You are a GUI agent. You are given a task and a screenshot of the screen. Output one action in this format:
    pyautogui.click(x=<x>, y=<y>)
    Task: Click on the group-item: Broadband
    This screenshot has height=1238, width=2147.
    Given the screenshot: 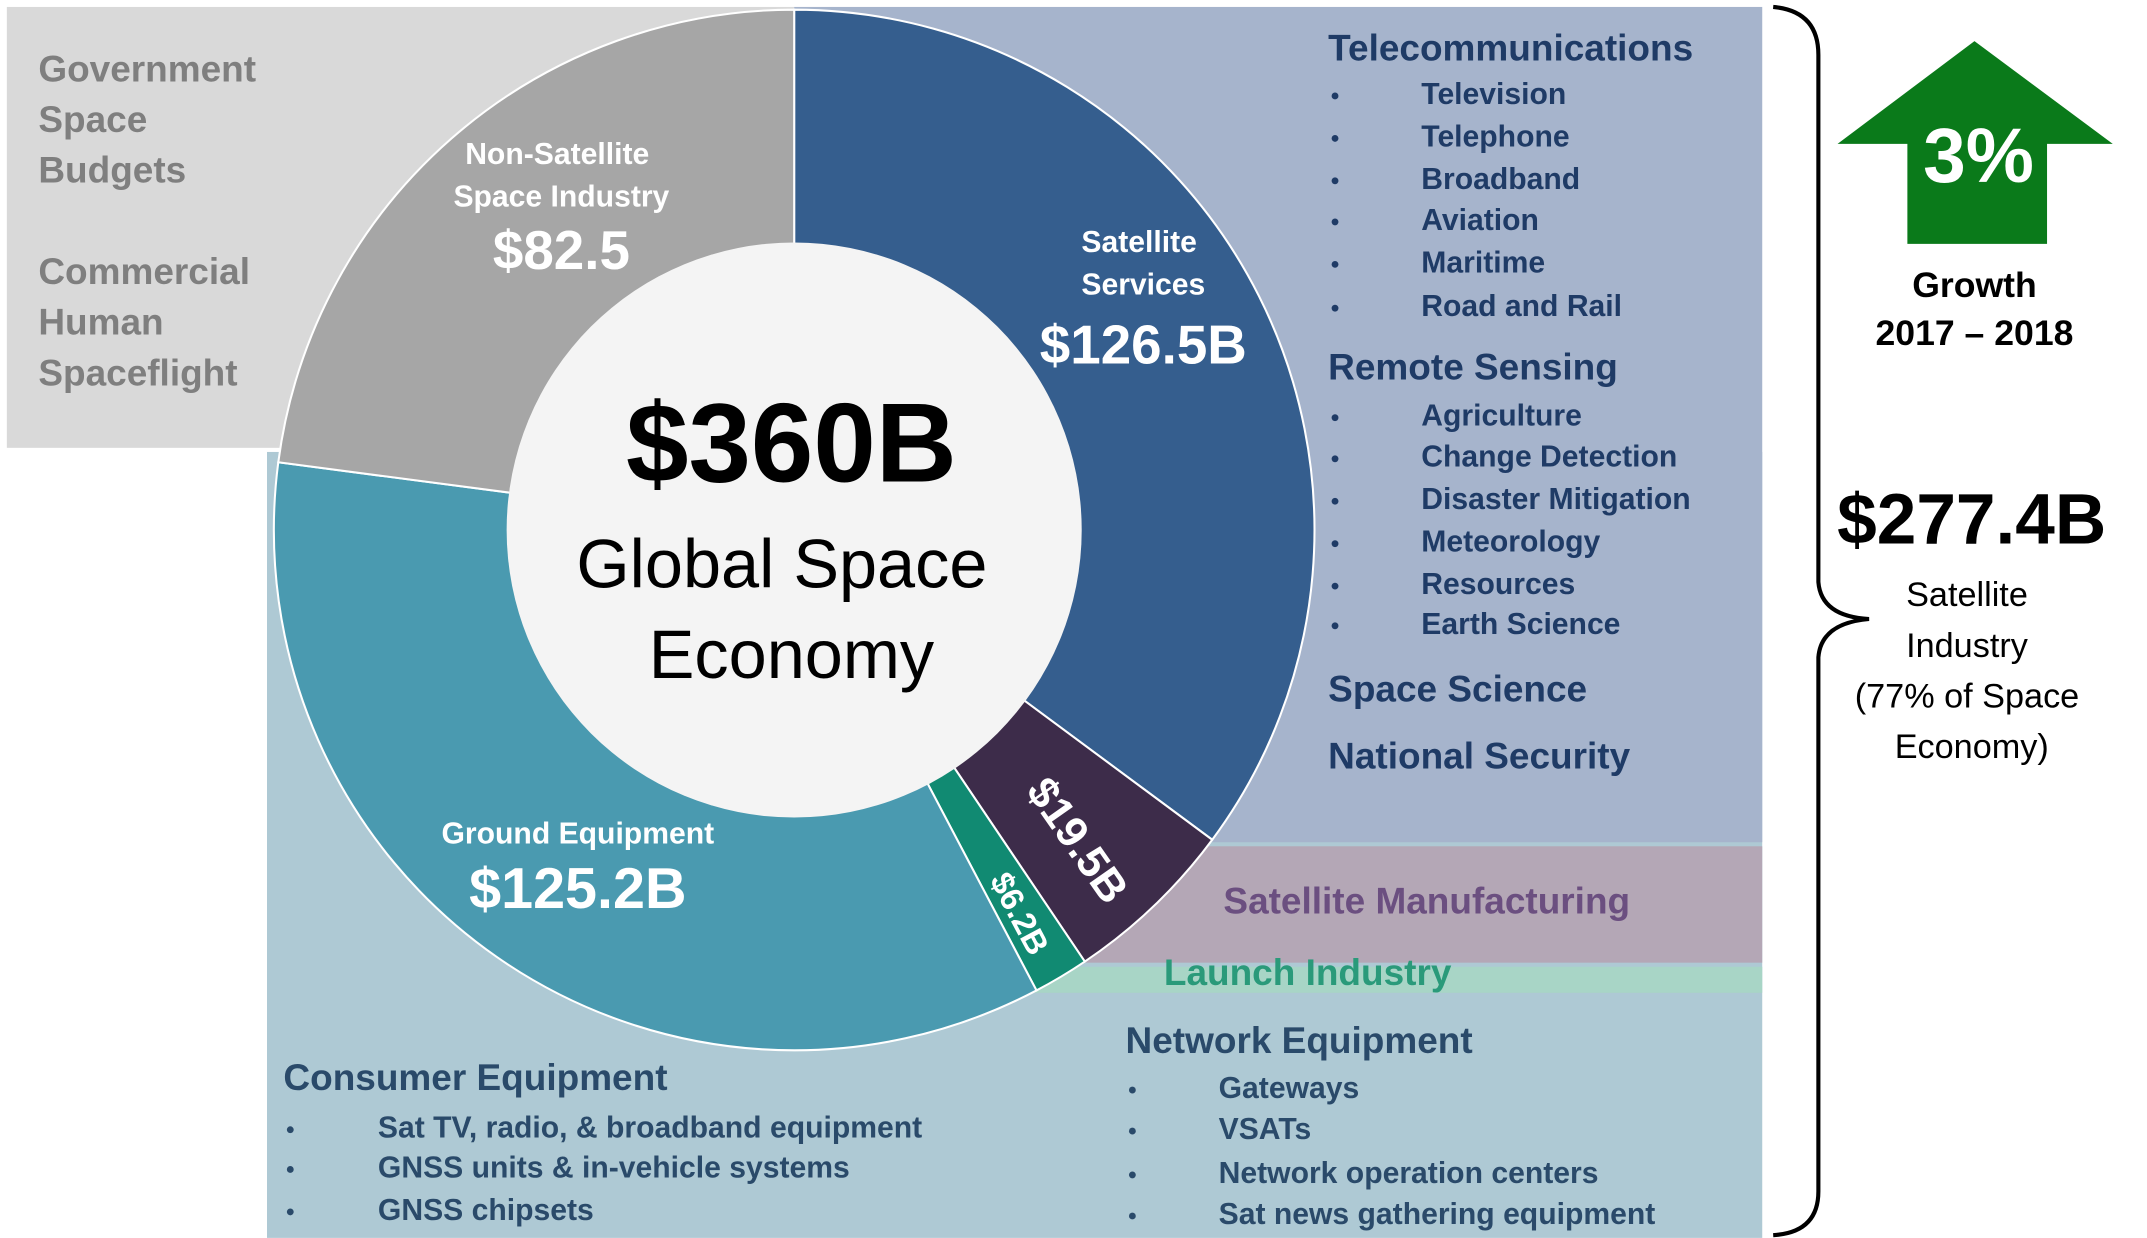 What is the action you would take?
    pyautogui.click(x=1500, y=179)
    